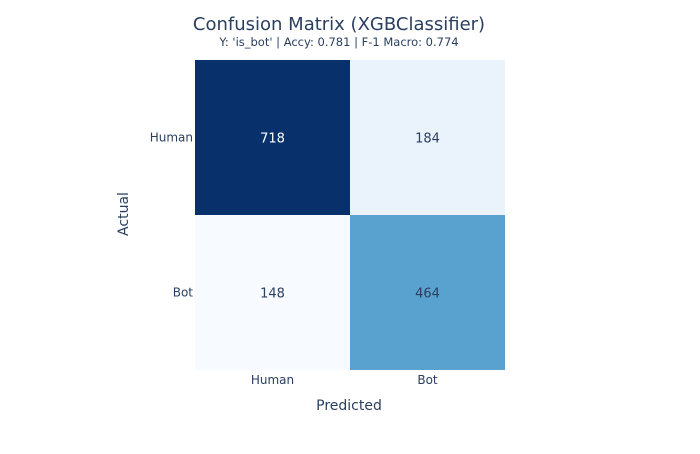 The width and height of the screenshot is (700, 454). I want to click on heatmap-cell-human-bot, so click(427, 137).